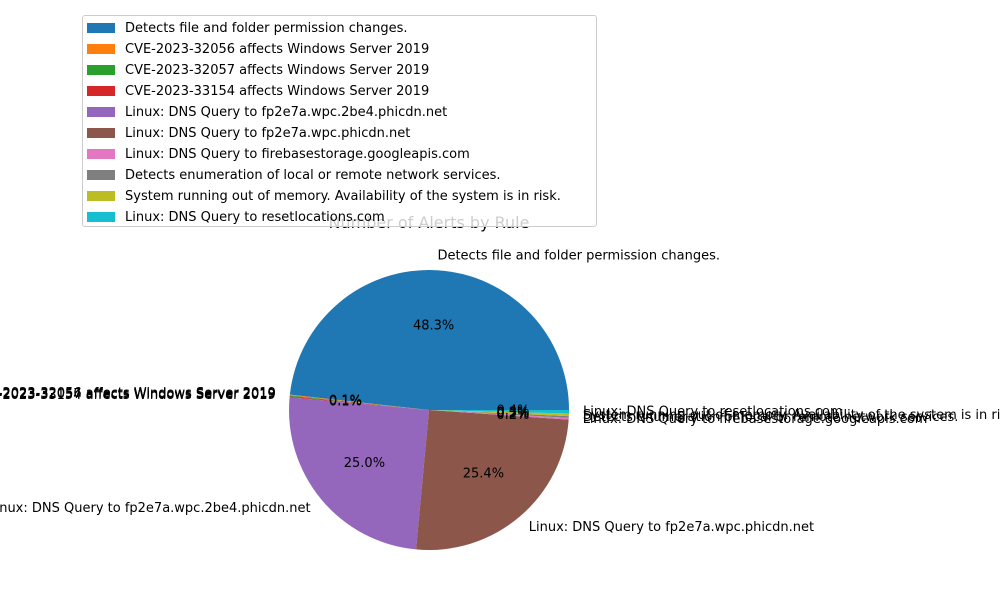 The width and height of the screenshot is (1000, 600). What do you see at coordinates (364, 463) in the screenshot?
I see `slice-percent-label: 25.0%` at bounding box center [364, 463].